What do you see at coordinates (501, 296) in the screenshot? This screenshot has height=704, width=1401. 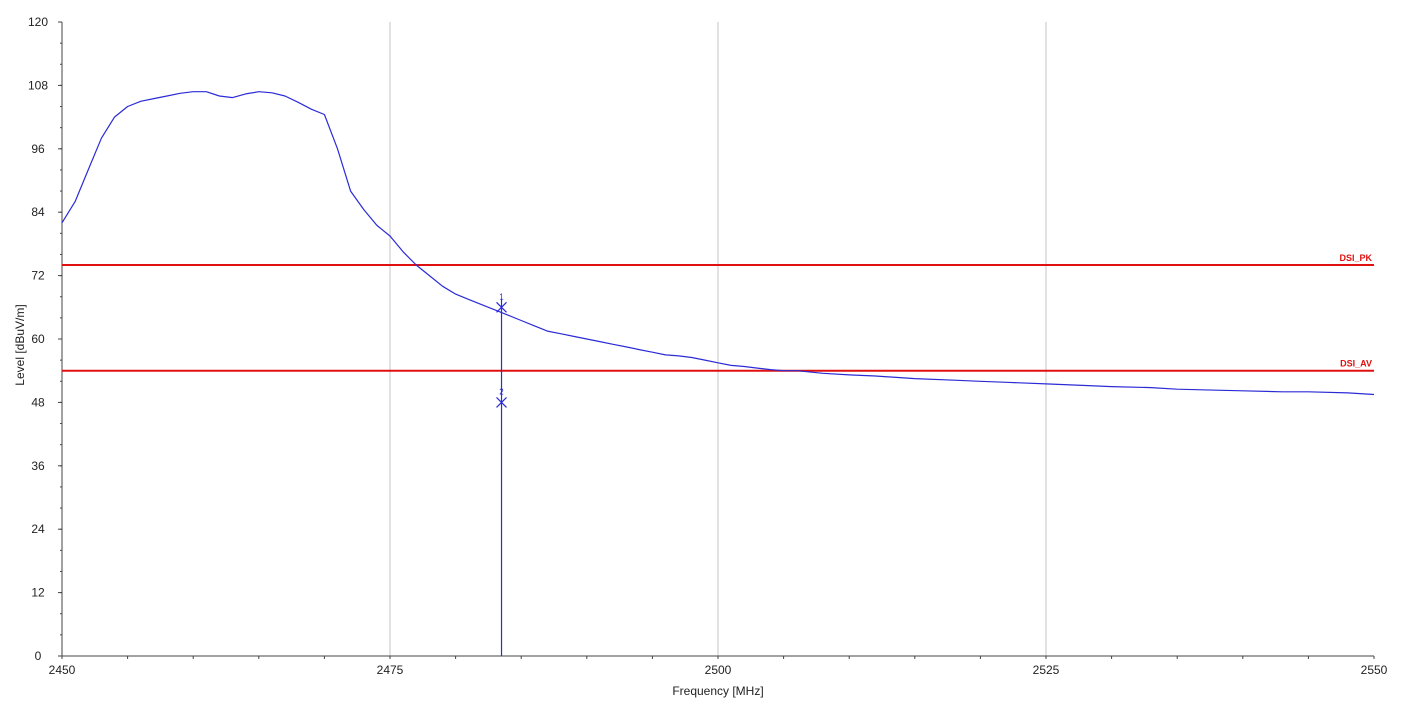 I see `marker-label: 1` at bounding box center [501, 296].